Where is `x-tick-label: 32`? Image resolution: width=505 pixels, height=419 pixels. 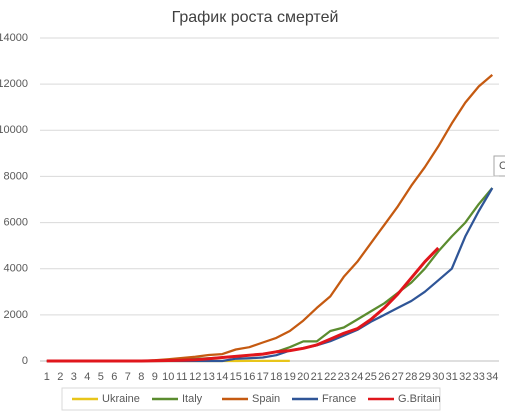 x-tick-label: 32 is located at coordinates (465, 377).